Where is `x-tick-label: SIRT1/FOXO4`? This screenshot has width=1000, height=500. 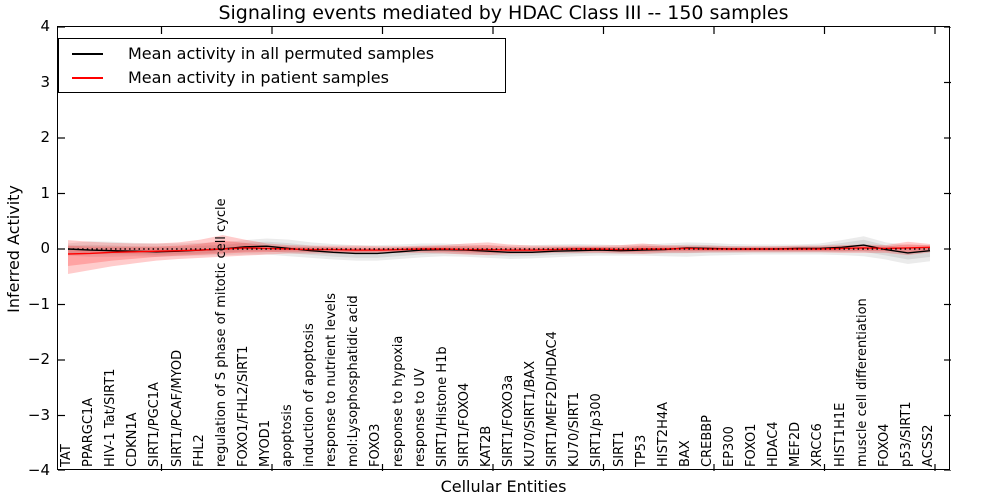
x-tick-label: SIRT1/FOXO4 is located at coordinates (464, 424).